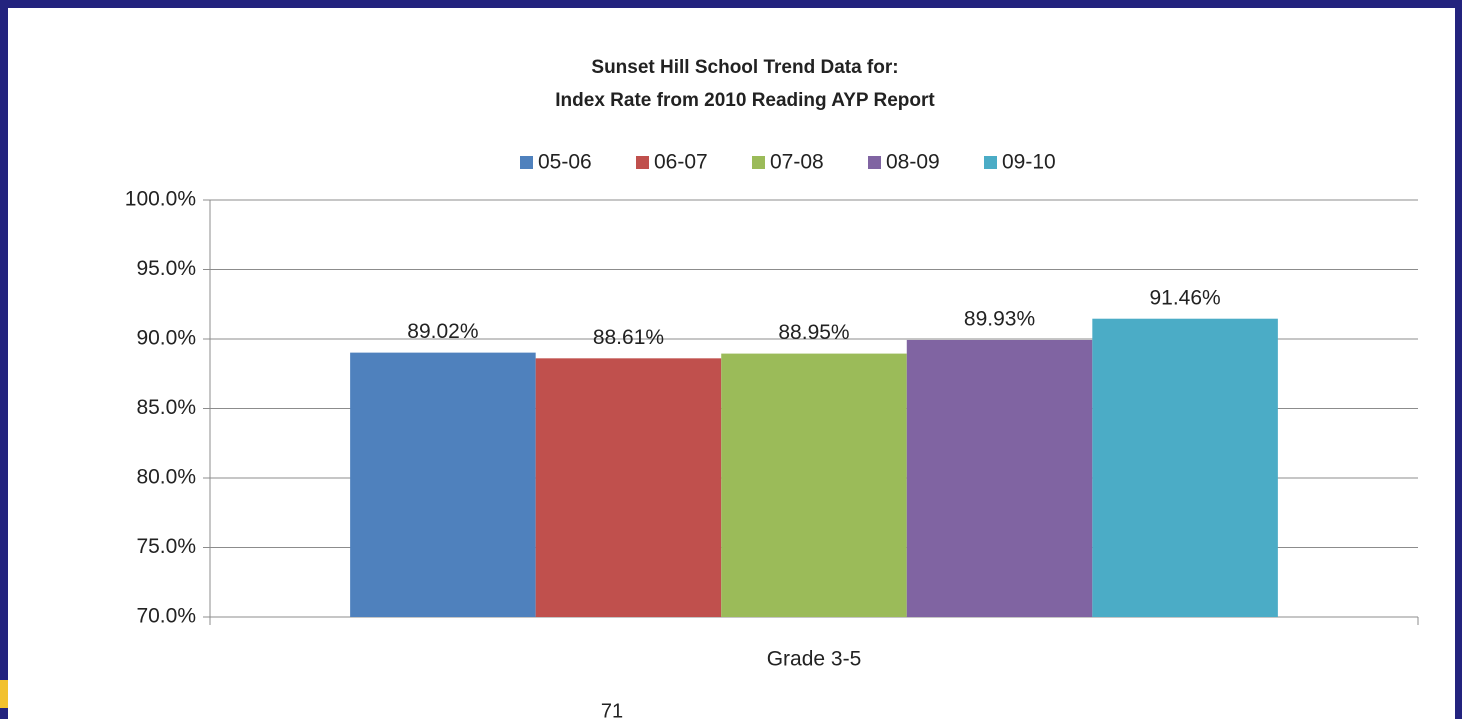 The width and height of the screenshot is (1462, 719). I want to click on legend-label: 08-09, so click(913, 162).